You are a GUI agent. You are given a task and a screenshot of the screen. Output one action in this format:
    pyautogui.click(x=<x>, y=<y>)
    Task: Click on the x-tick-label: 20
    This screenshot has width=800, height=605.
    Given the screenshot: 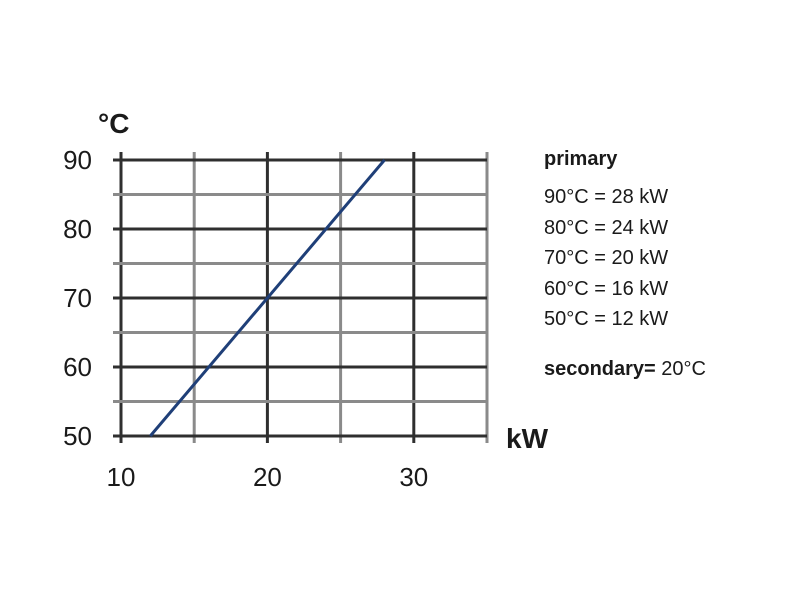 What is the action you would take?
    pyautogui.click(x=267, y=477)
    